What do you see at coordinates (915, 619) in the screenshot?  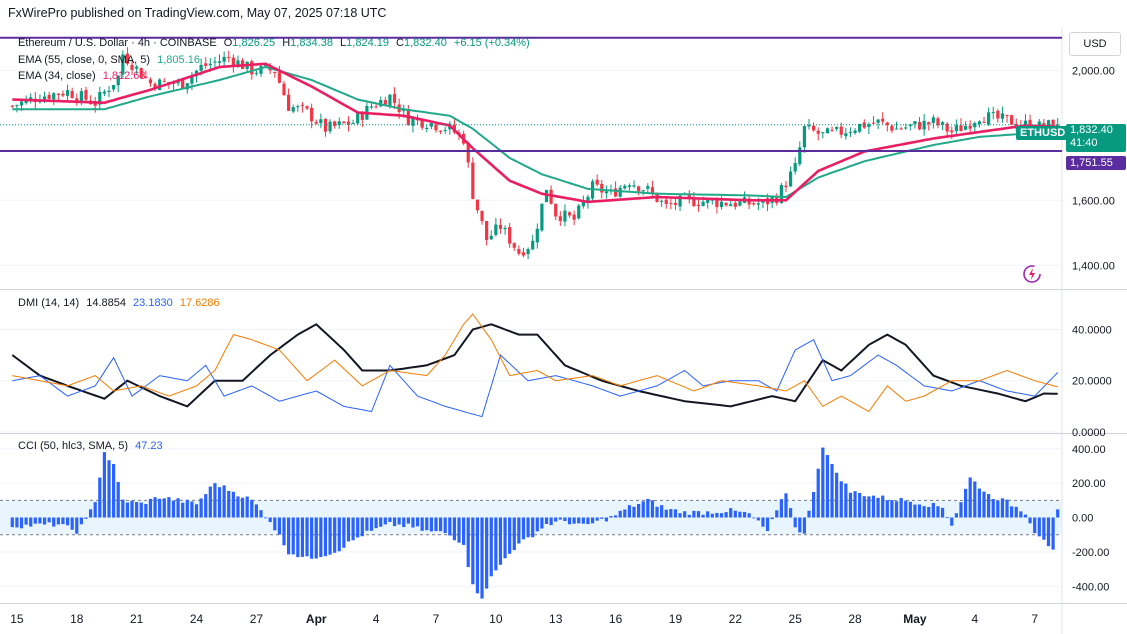 I see `x-tick-label: May` at bounding box center [915, 619].